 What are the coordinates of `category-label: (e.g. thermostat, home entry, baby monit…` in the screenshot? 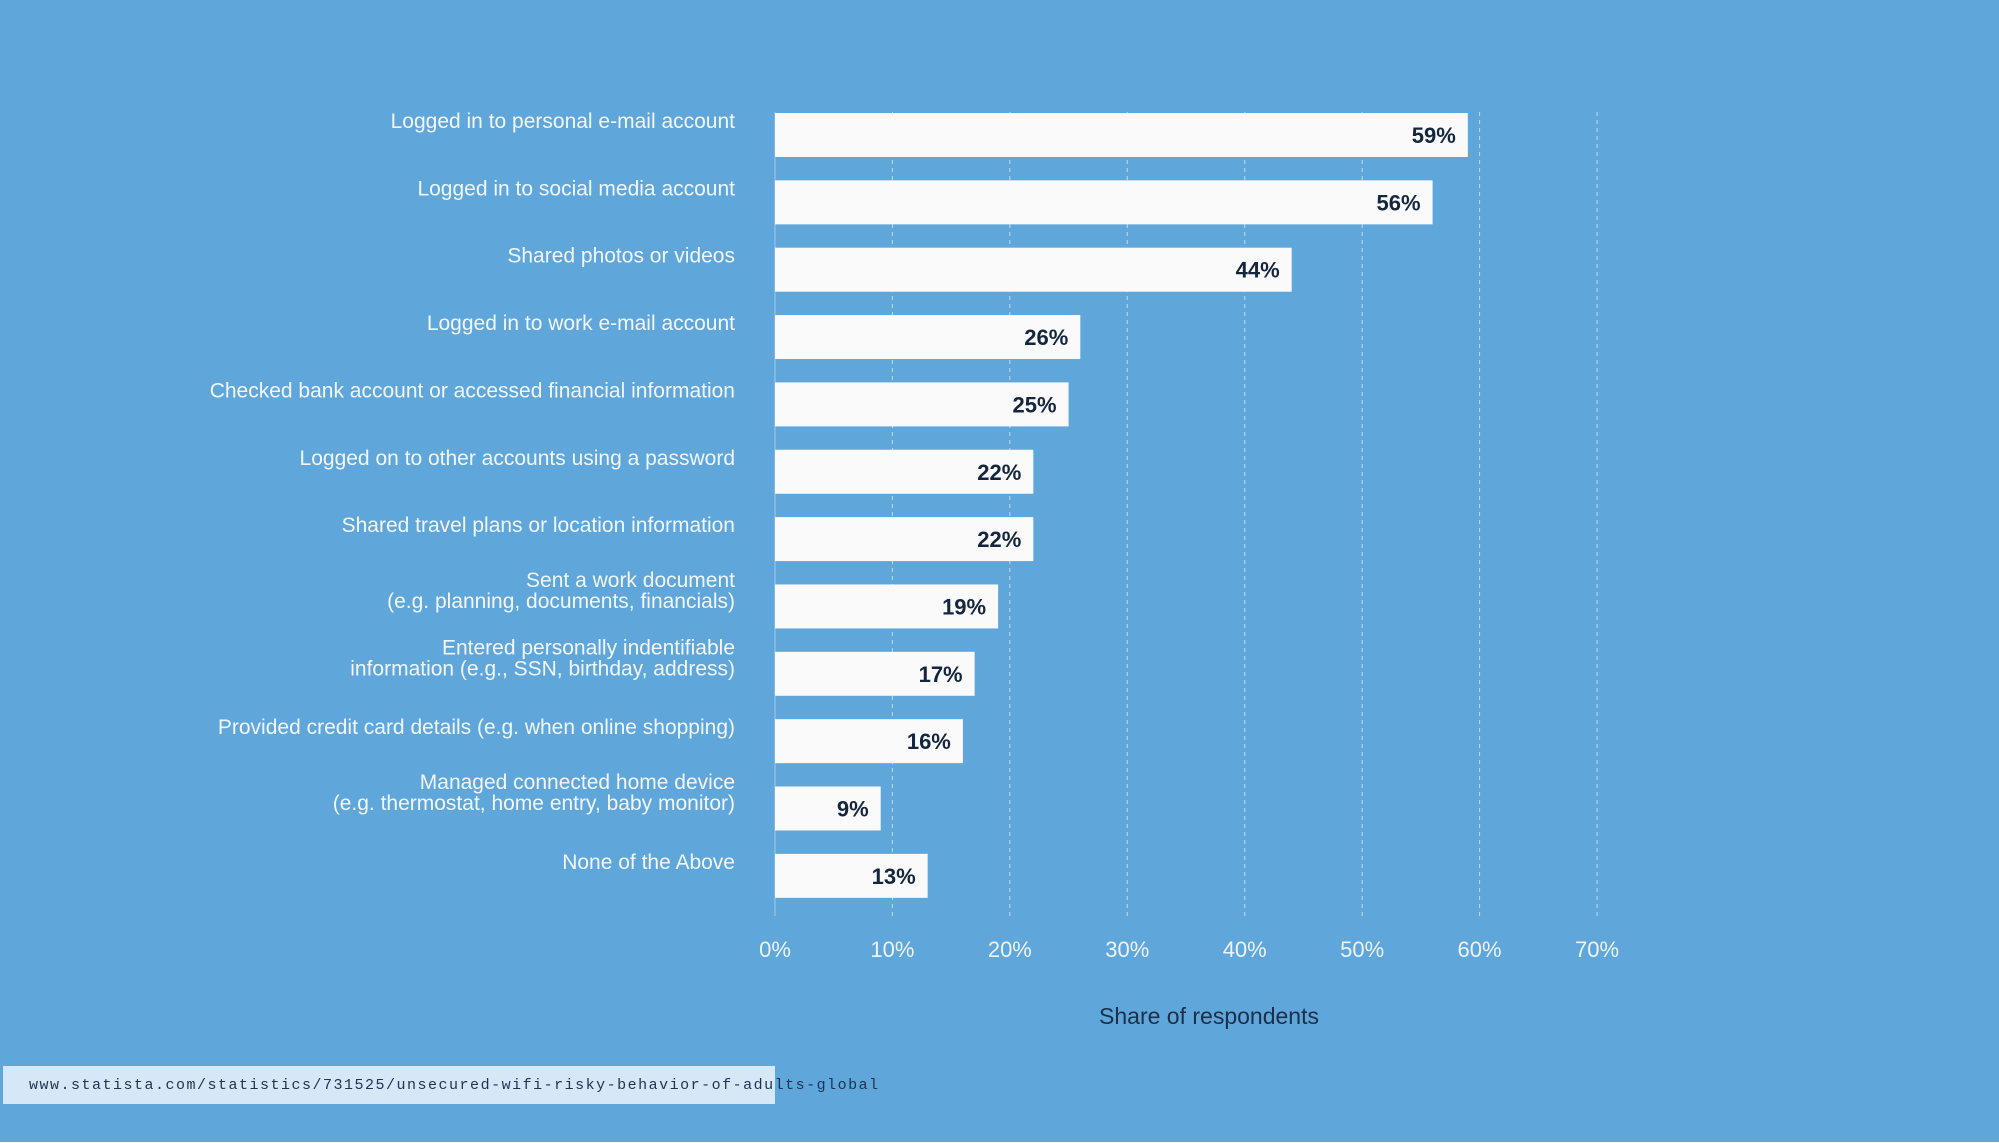 It's located at (534, 803).